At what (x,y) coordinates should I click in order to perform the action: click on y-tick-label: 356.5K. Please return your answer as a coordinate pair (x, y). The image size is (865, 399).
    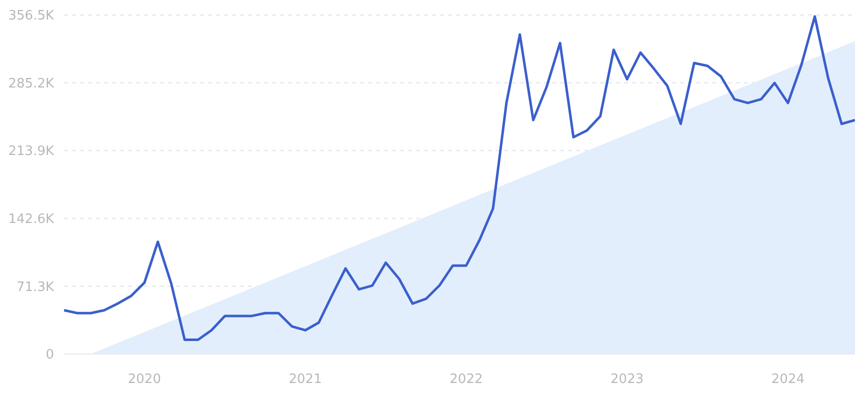
    Looking at the image, I should click on (31, 16).